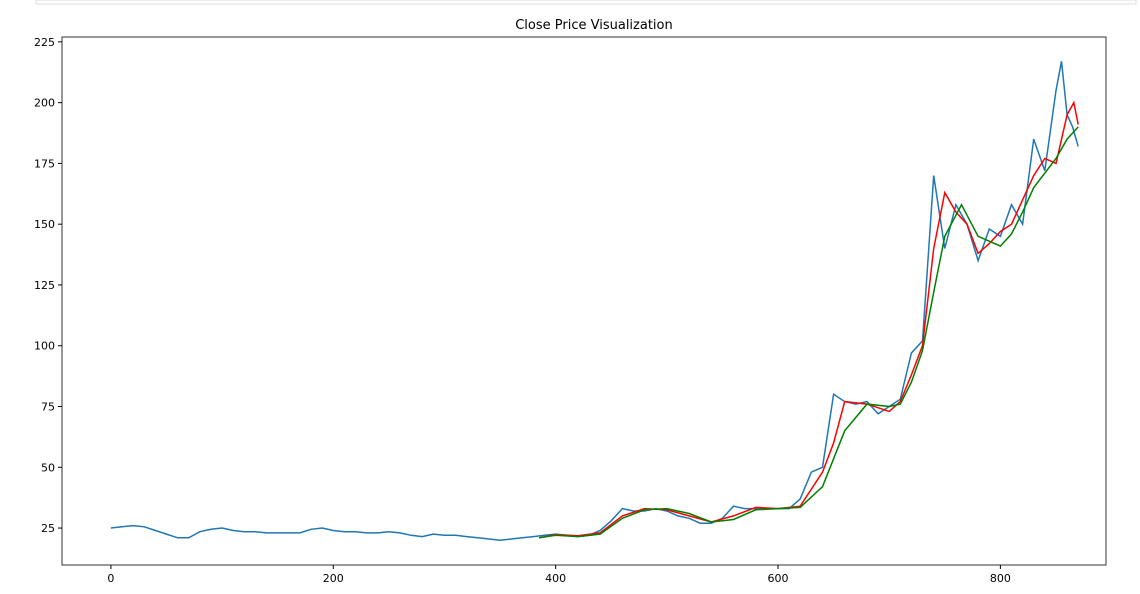 The height and width of the screenshot is (594, 1140). Describe the element at coordinates (48, 407) in the screenshot. I see `y-tick-label: 75` at that location.